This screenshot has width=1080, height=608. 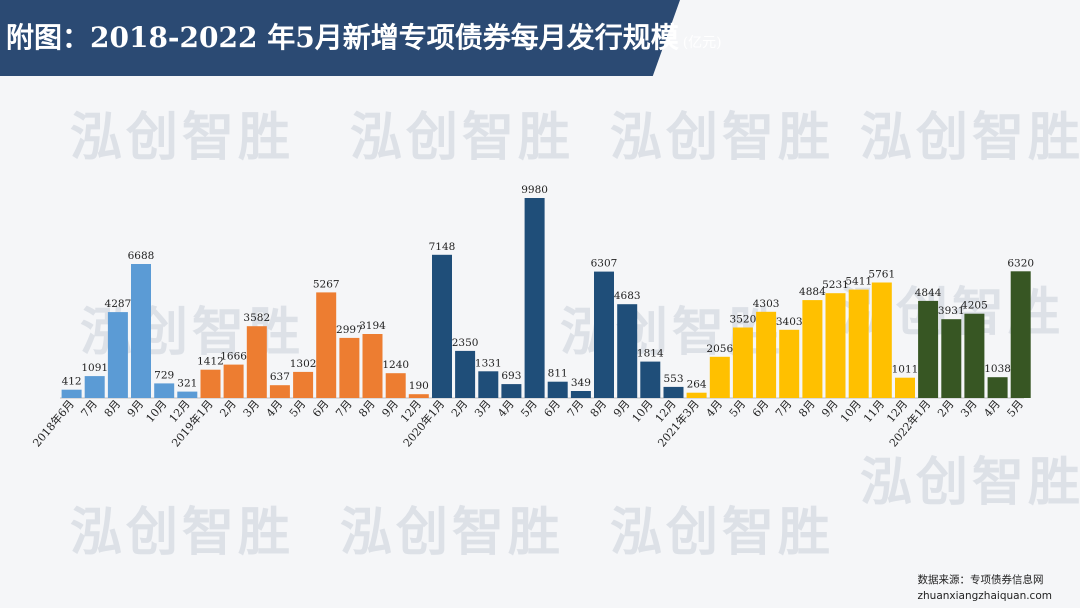 What do you see at coordinates (488, 363) in the screenshot?
I see `value-label-18: 1331` at bounding box center [488, 363].